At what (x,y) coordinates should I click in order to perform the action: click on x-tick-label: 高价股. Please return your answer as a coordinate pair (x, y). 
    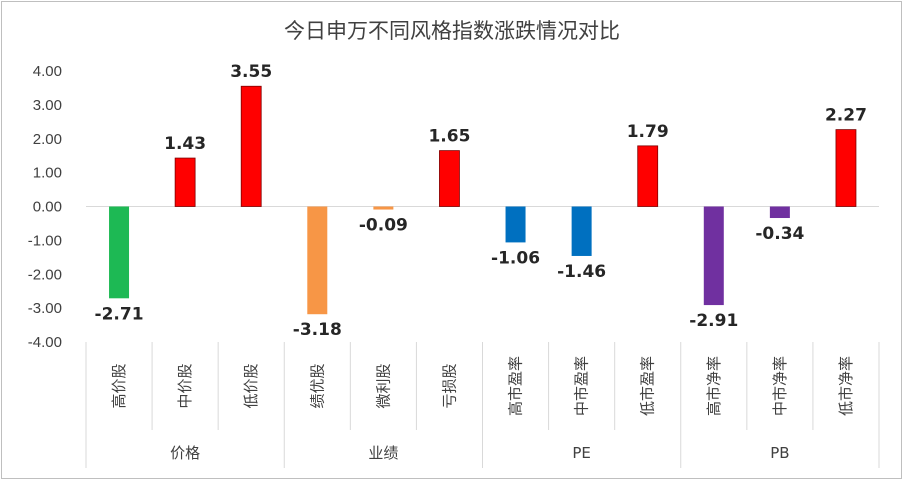
    Looking at the image, I should click on (119, 385).